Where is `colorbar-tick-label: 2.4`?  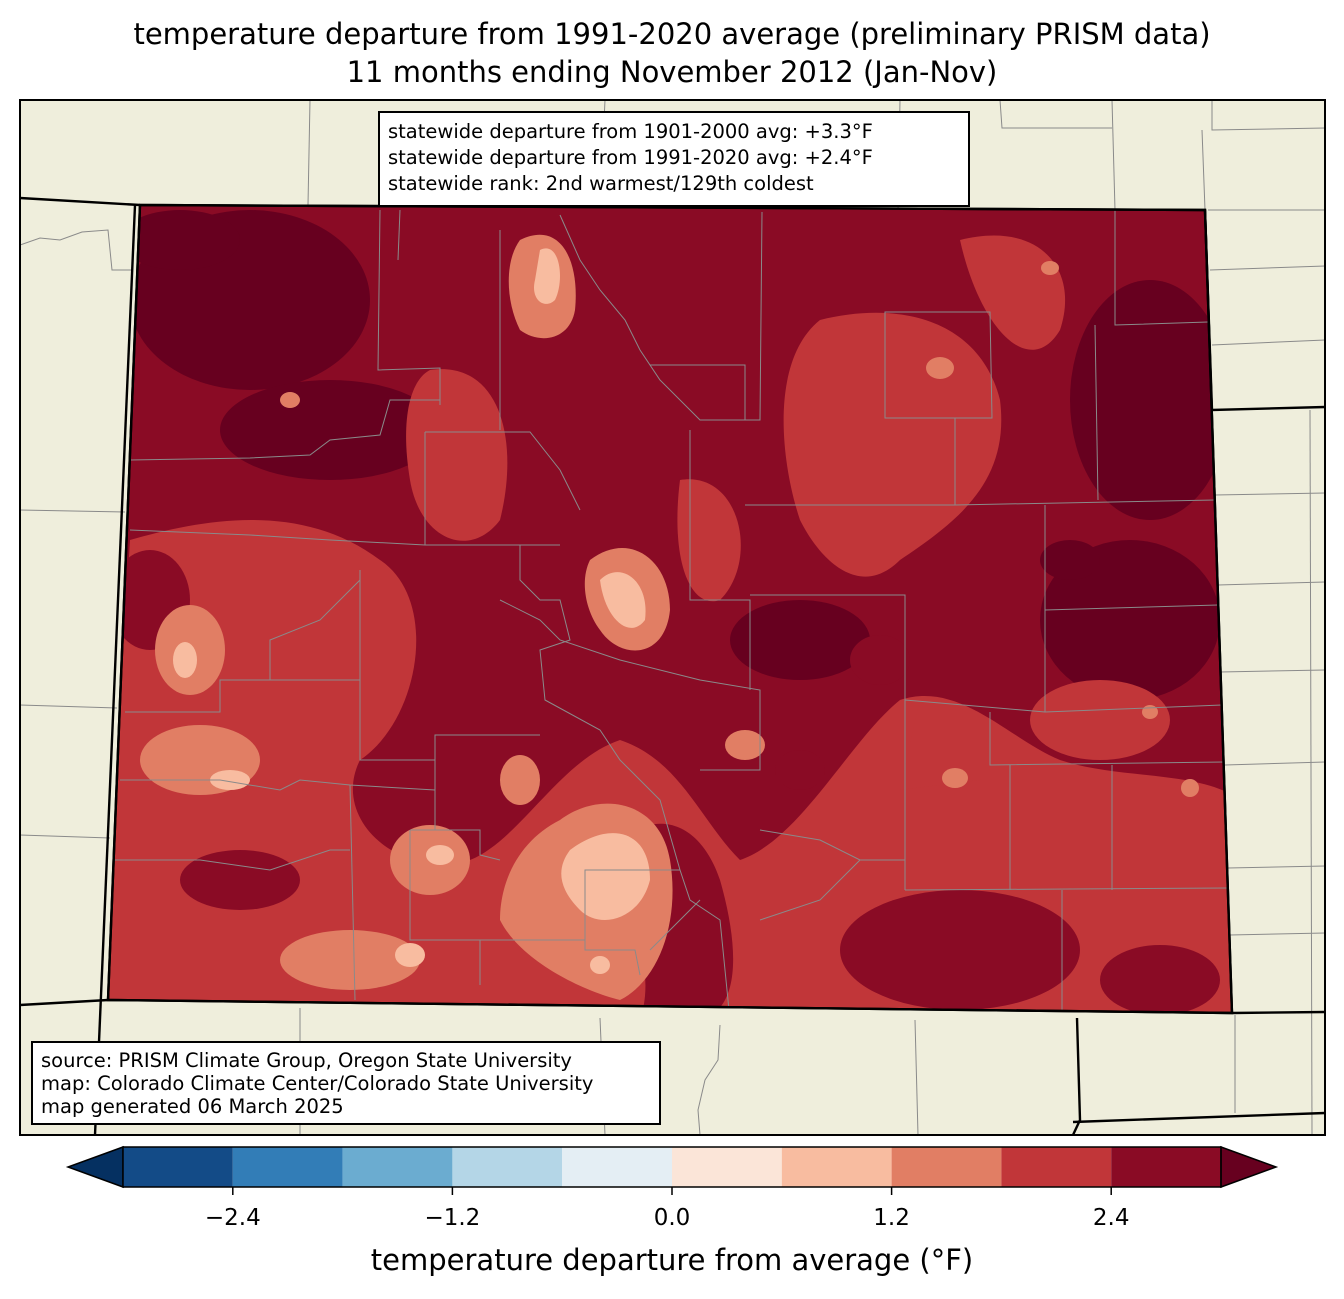 colorbar-tick-label: 2.4 is located at coordinates (1111, 1218).